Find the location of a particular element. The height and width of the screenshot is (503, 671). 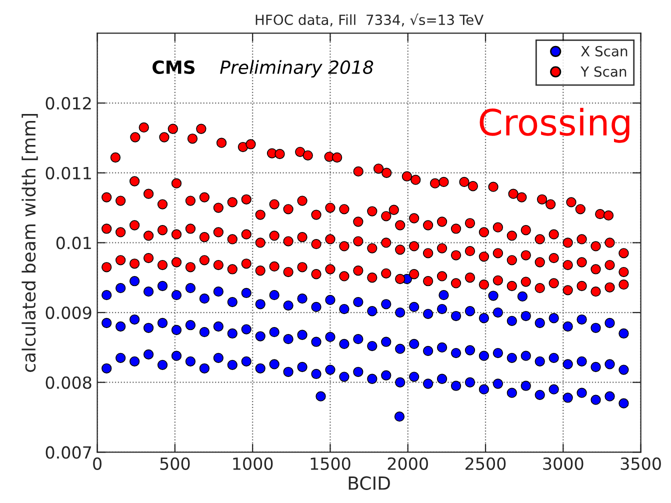

legend-label: Y Scan is located at coordinates (603, 71).